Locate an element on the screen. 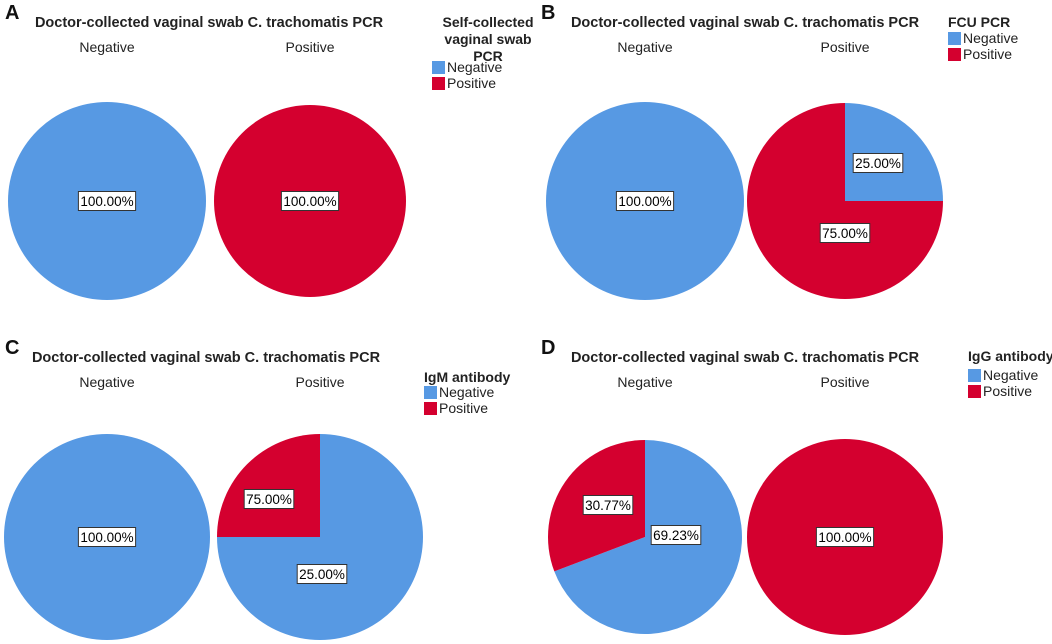  panel-letter: D is located at coordinates (548, 348).